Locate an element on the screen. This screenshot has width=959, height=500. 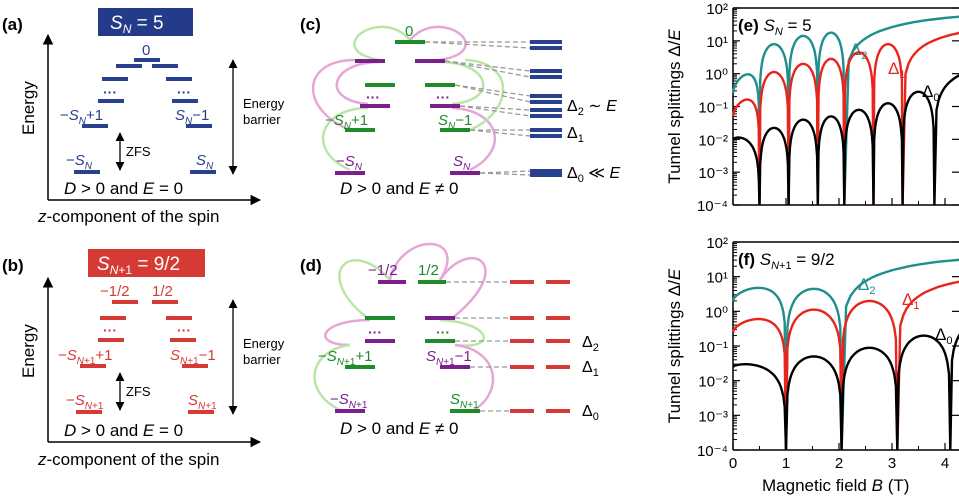
panel-b-dots-right: ··· is located at coordinates (184, 330).